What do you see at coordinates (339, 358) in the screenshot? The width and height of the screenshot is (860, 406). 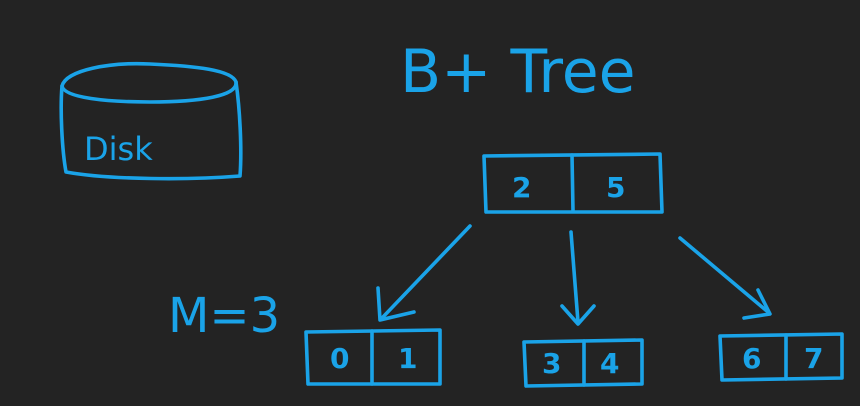 I see `leaf-key: 0` at bounding box center [339, 358].